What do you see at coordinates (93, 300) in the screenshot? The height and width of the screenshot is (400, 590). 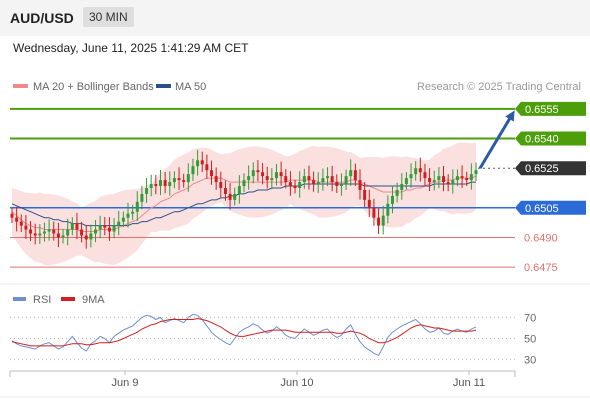 I see `rsi-ma-legend-label: 9MA` at bounding box center [93, 300].